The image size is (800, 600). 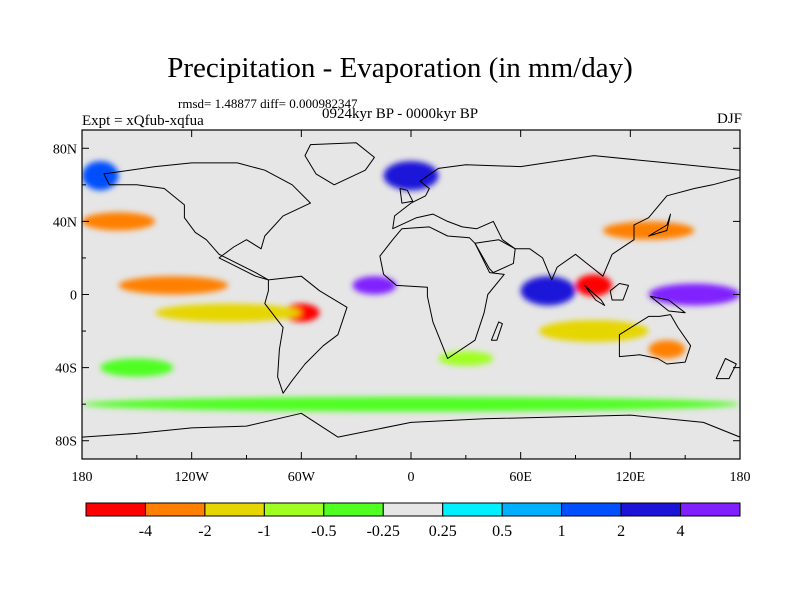 I want to click on coastline-greenland, so click(x=339, y=164).